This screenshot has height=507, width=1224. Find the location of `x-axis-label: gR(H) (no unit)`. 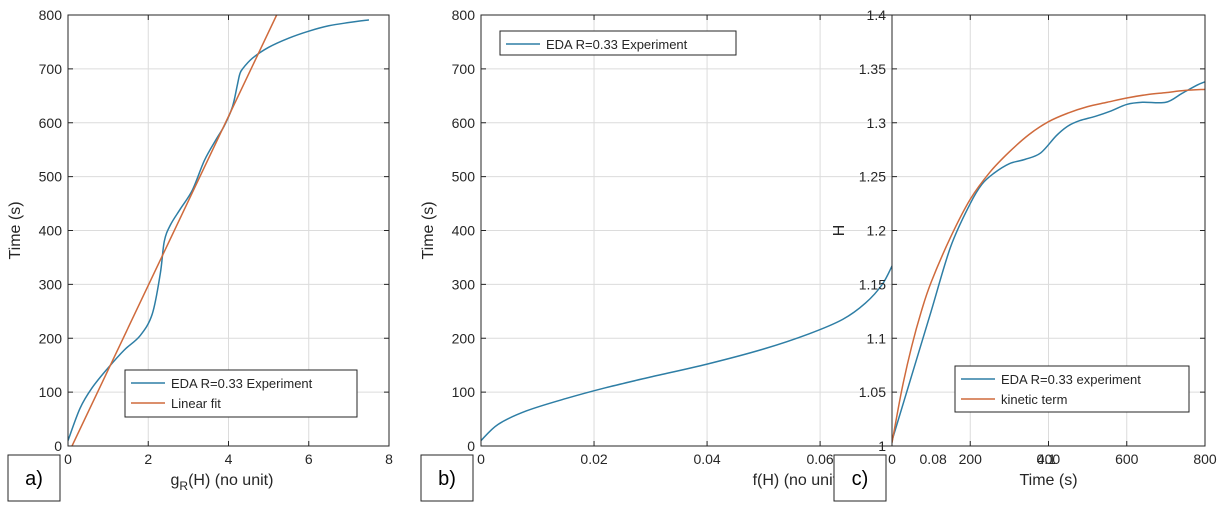

x-axis-label: gR(H) (no unit) is located at coordinates (222, 482).